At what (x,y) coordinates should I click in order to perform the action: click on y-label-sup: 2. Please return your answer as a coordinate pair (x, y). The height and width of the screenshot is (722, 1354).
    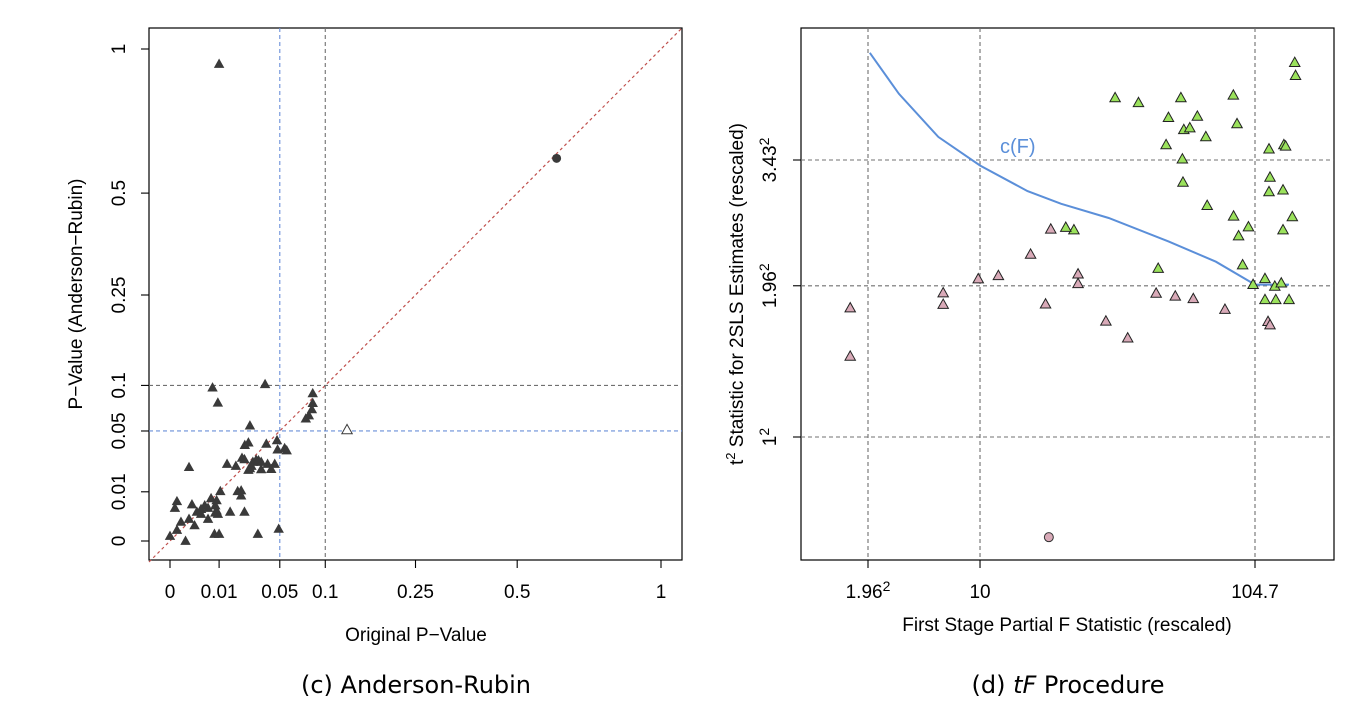
    Looking at the image, I should click on (730, 455).